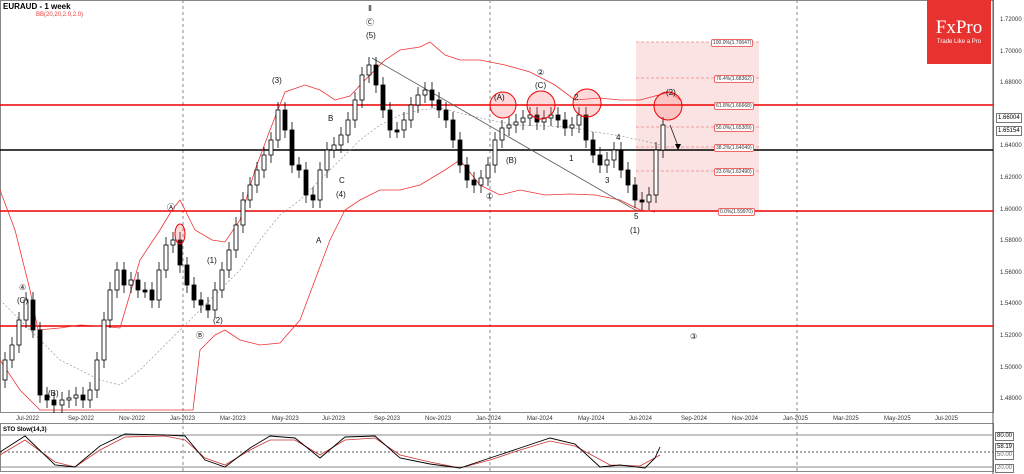  Describe the element at coordinates (734, 79) in the screenshot. I see `fib-label-76: 76.4%(1.68362)` at that location.